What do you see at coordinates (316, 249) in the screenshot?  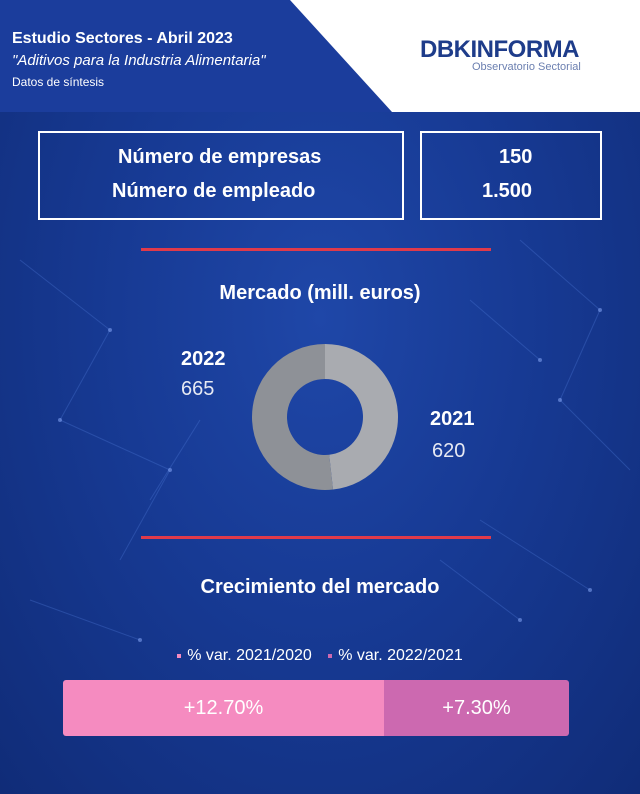 I see `divider-top` at bounding box center [316, 249].